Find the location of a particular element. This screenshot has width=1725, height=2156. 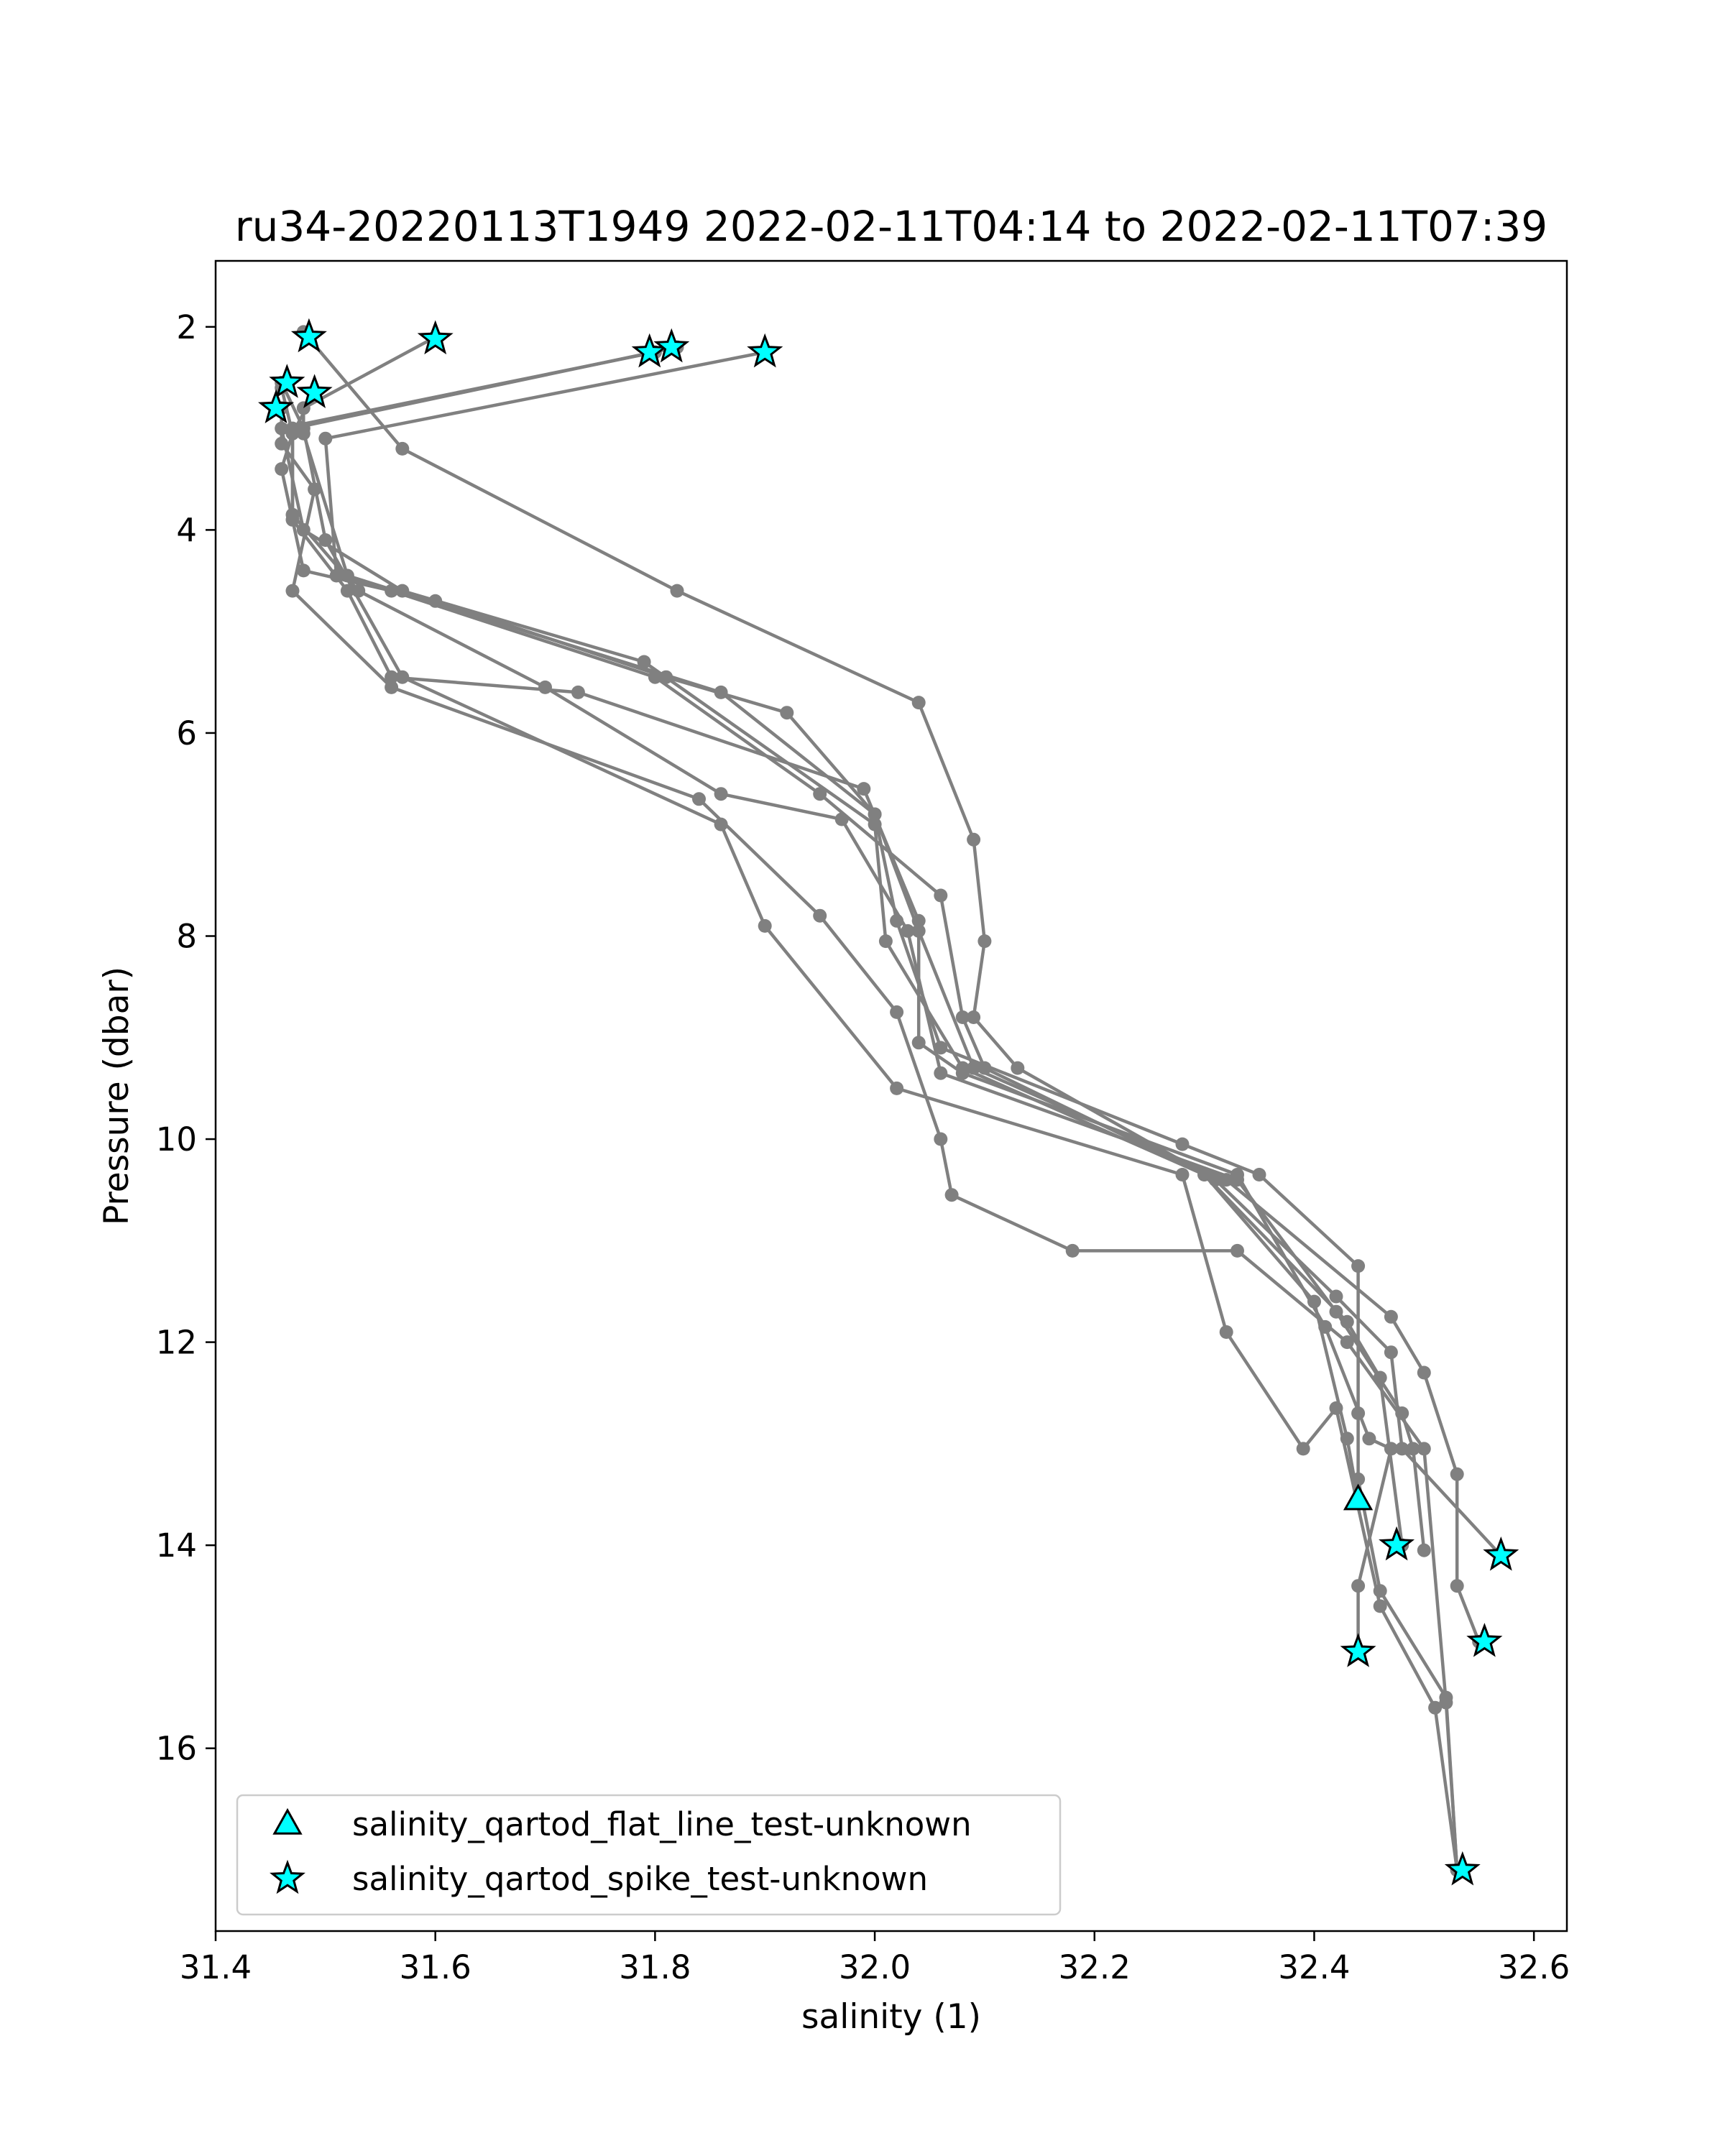

legend-label-flat-line: salinity_qartod_flat_line_test-unknown is located at coordinates (662, 1824).